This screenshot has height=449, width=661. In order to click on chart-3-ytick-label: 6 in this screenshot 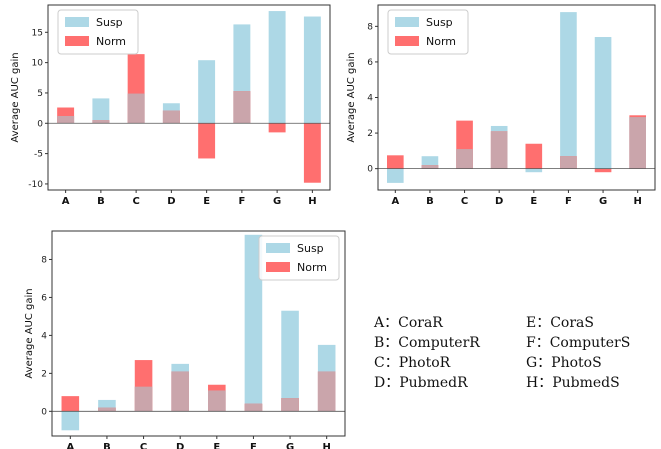, I will do `click(44, 298)`.